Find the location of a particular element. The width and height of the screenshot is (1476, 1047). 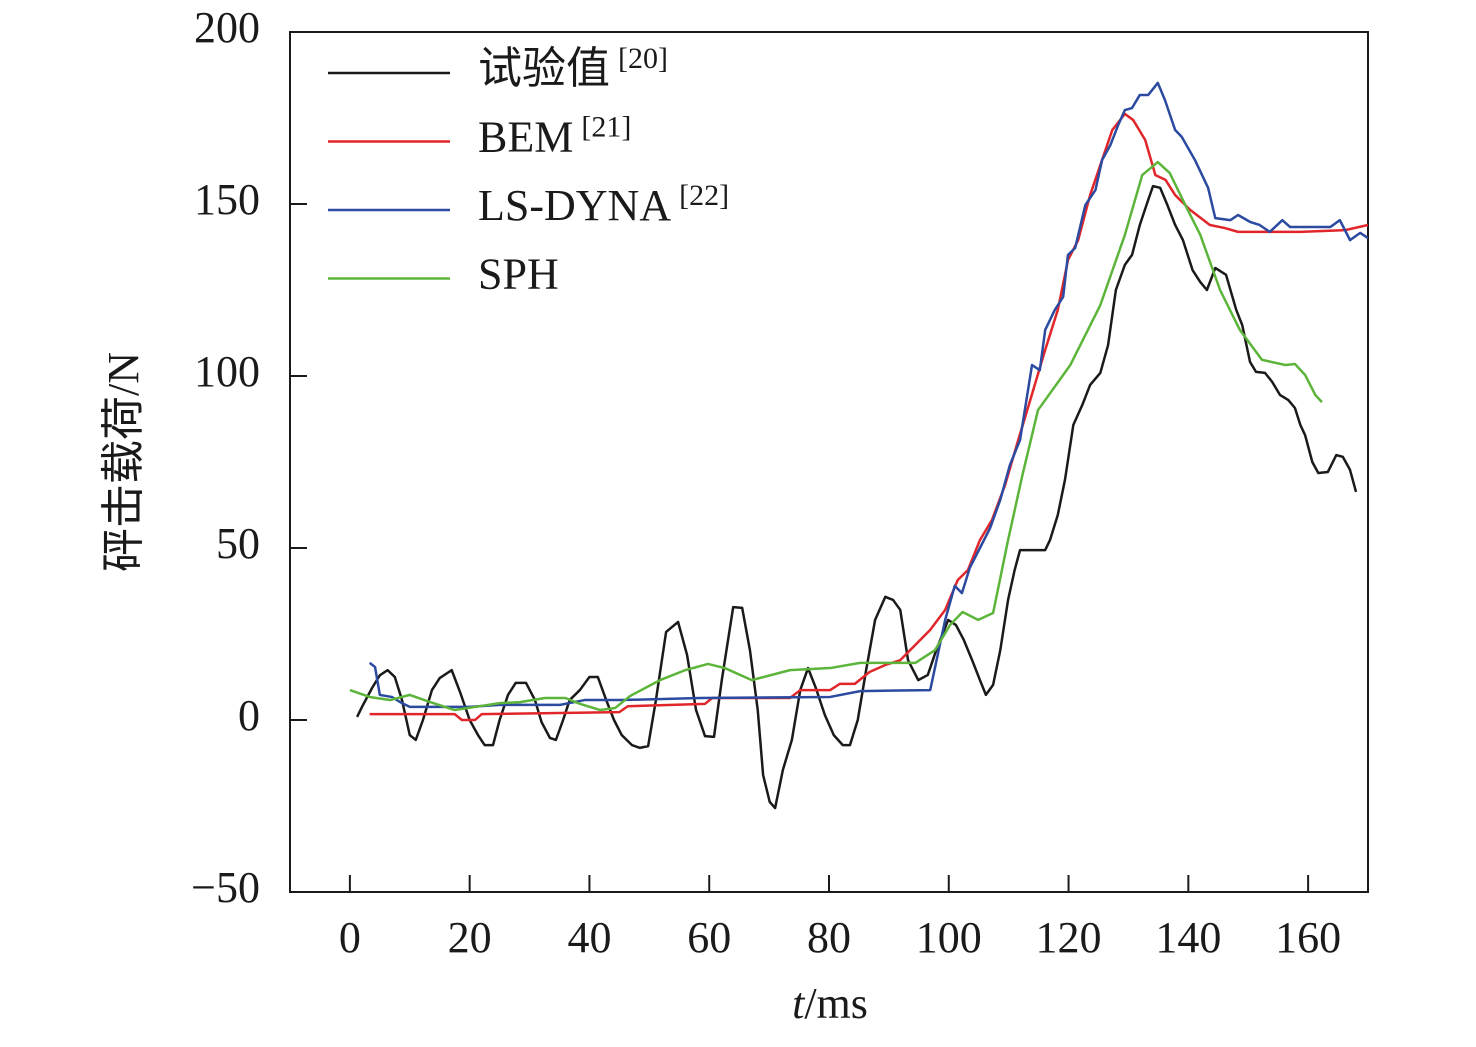

y-tick-label: 150 is located at coordinates (227, 199).